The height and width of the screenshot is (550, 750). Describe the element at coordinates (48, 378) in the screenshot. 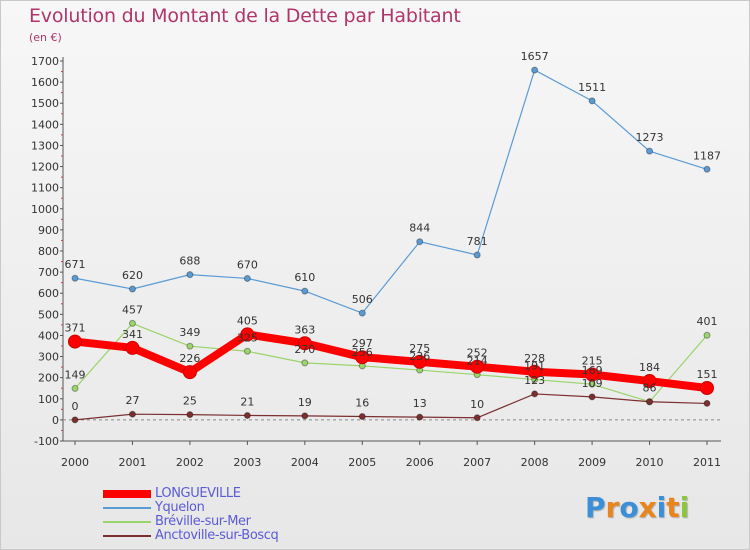

I see `y-tick-label: 200` at that location.